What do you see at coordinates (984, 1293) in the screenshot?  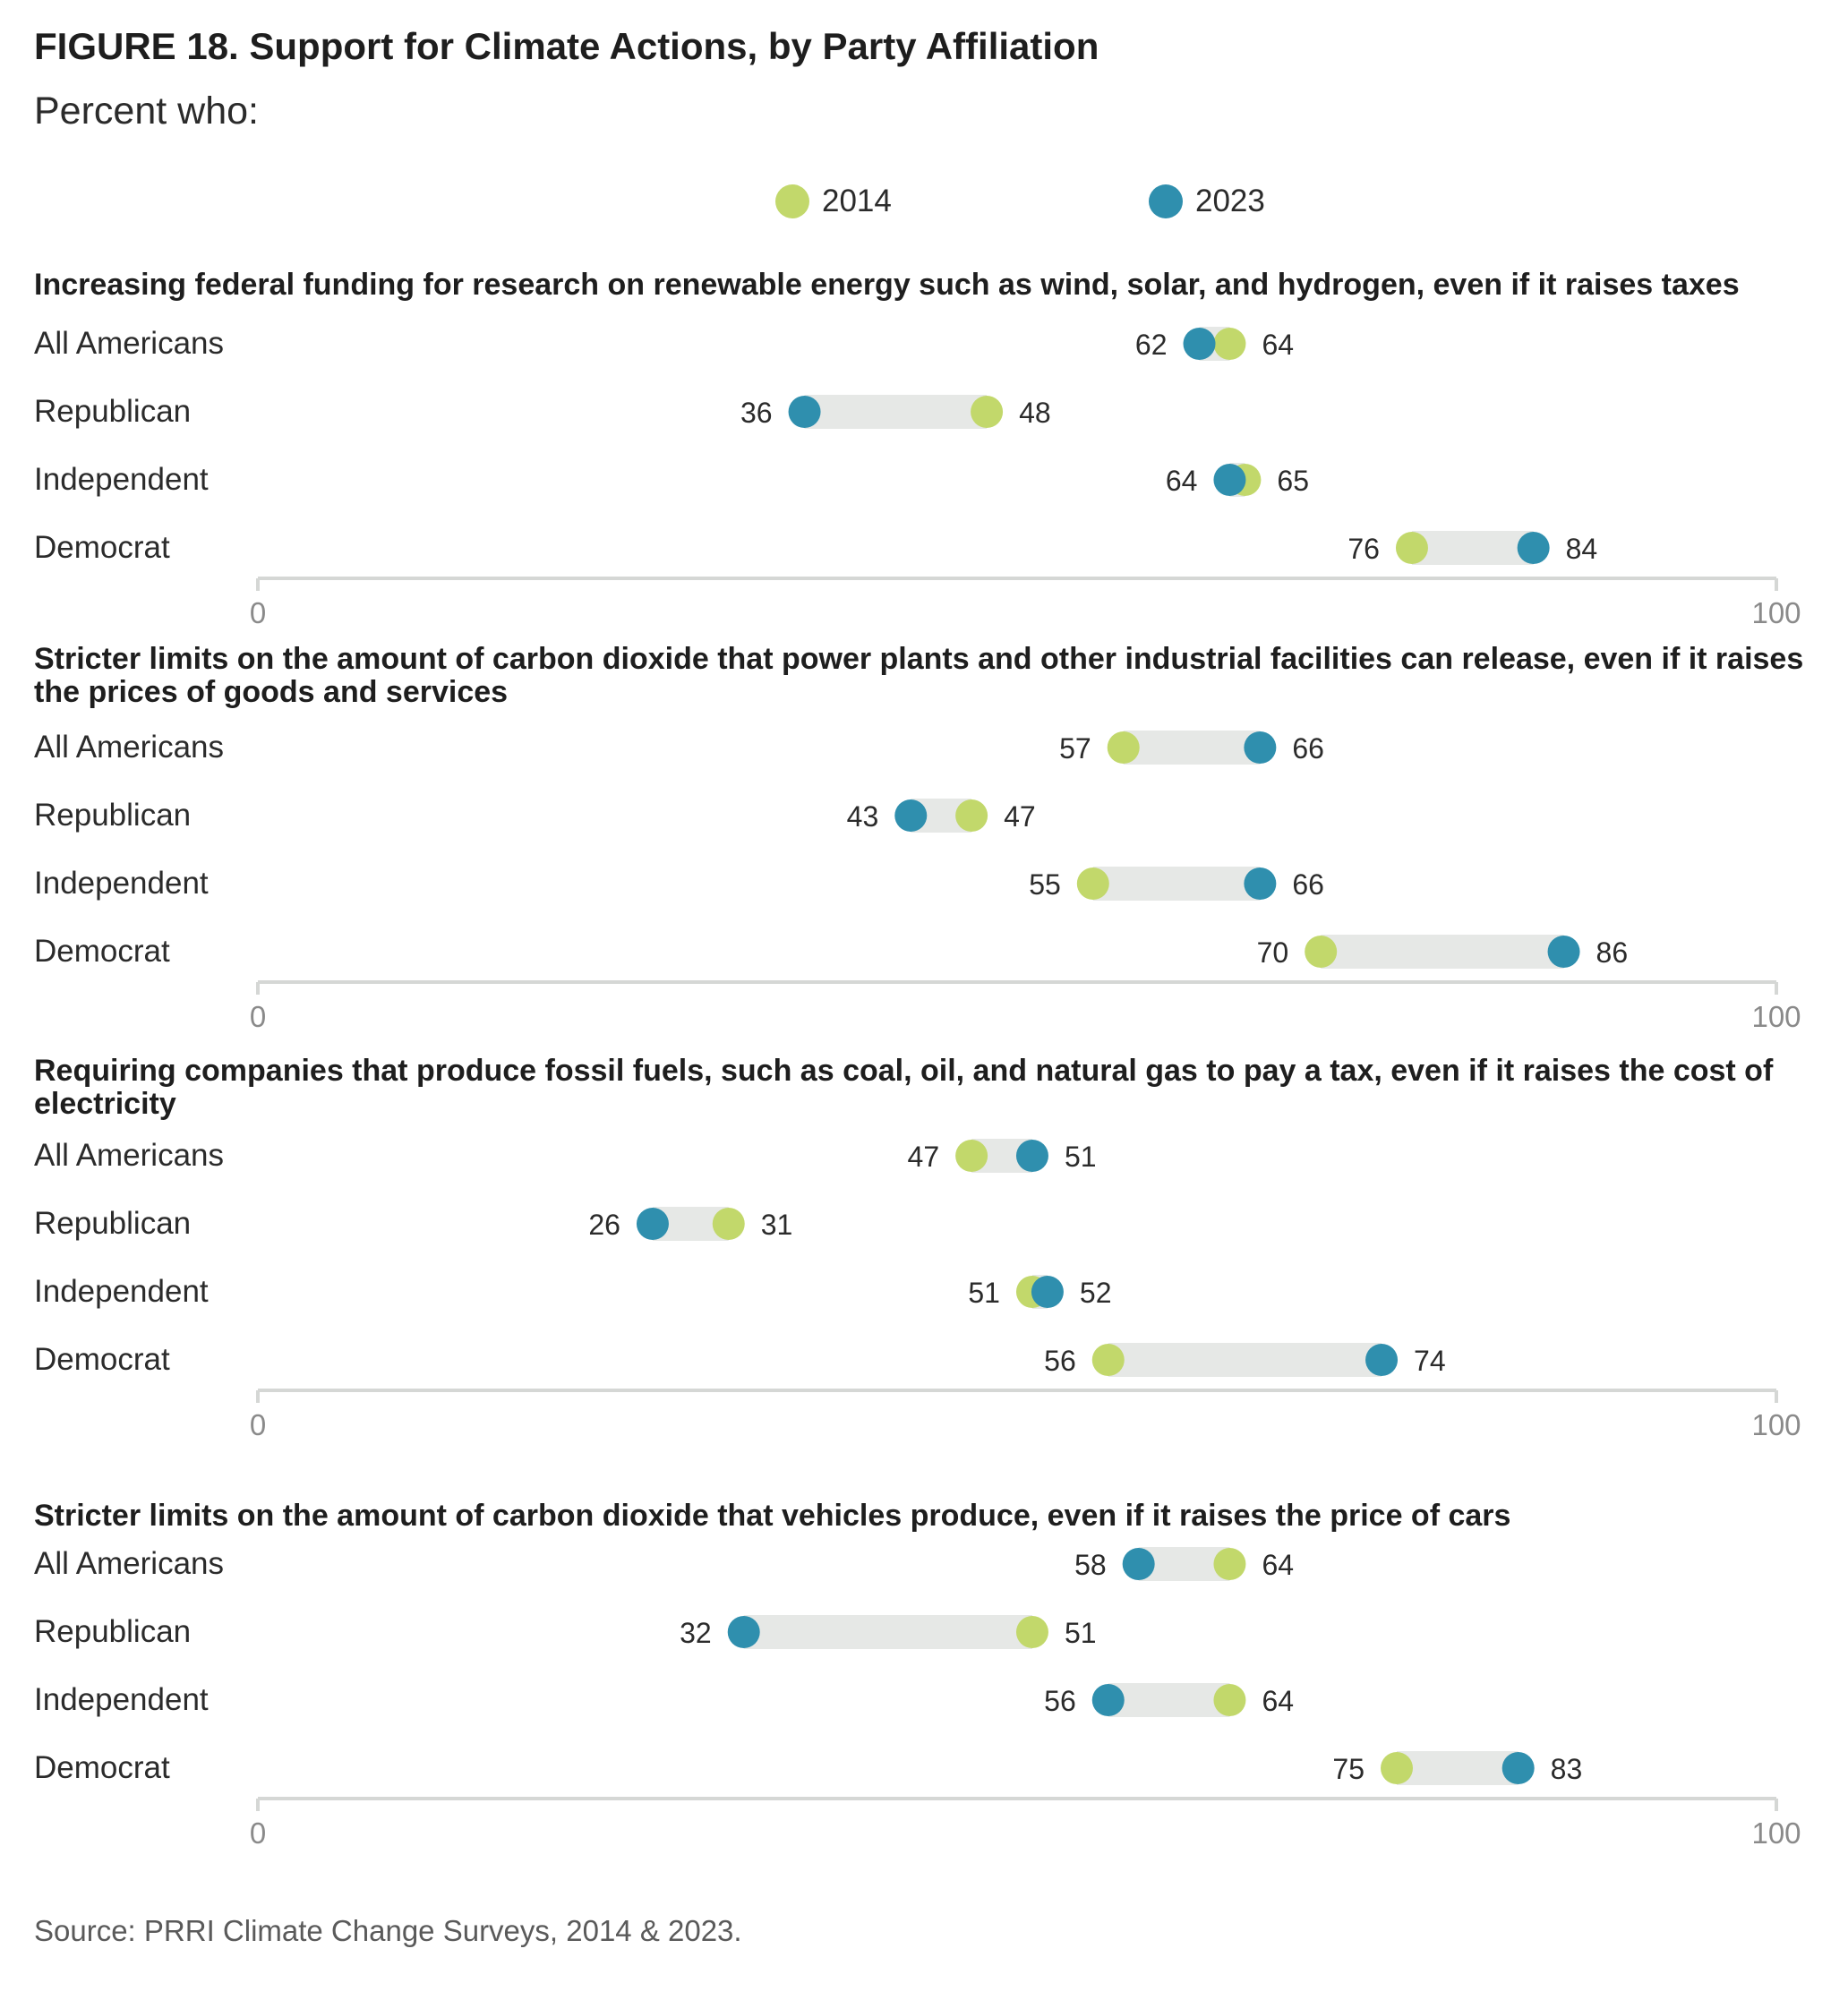 I see `value-label-low-independent: 51` at bounding box center [984, 1293].